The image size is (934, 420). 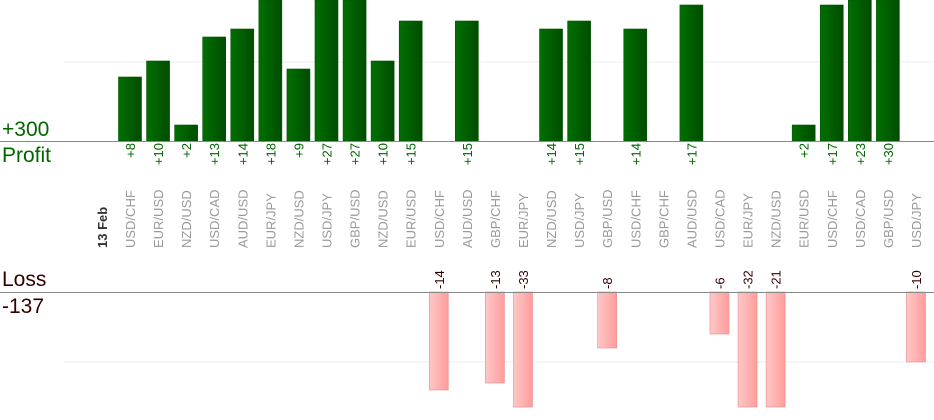 I want to click on loss-value-label: -14, so click(x=439, y=279).